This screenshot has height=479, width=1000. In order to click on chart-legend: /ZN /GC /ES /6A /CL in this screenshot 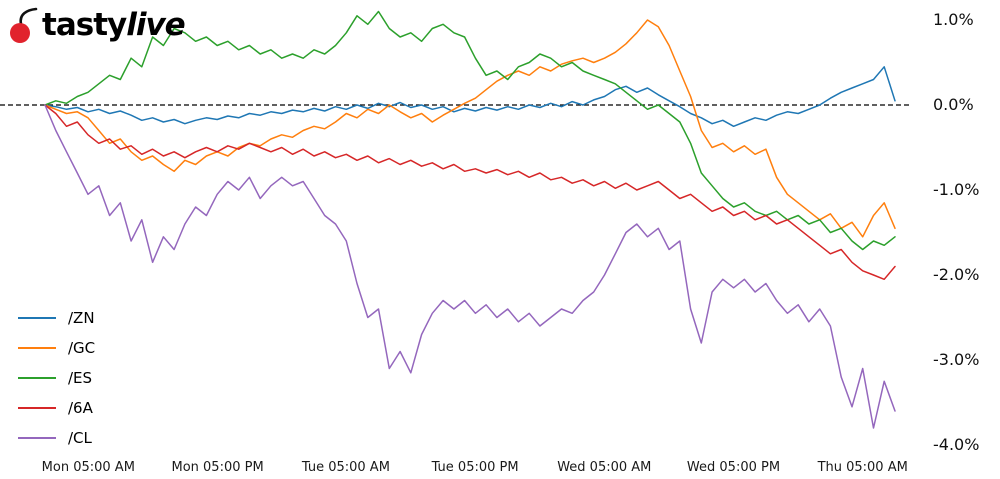, I will do `click(56, 378)`.